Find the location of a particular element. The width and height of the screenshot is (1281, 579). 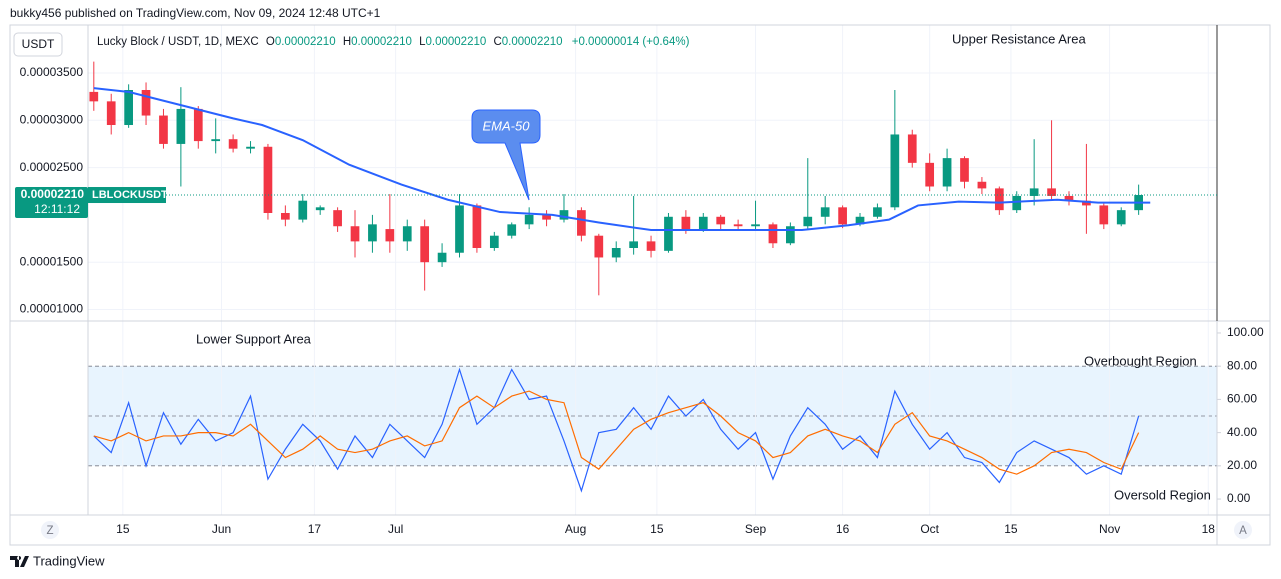

y-tick-label: 0.00001000 is located at coordinates (52, 309).